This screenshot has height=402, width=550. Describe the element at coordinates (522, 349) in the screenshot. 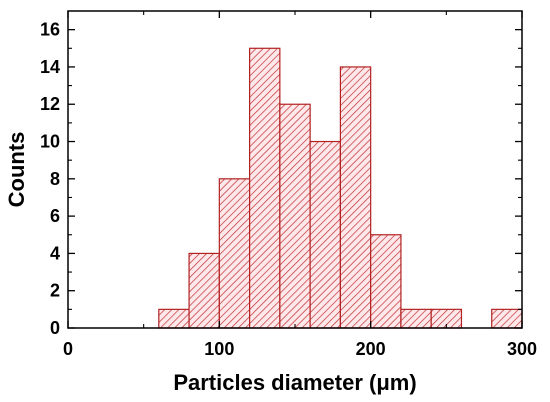

I see `x-tick-label: 300` at that location.